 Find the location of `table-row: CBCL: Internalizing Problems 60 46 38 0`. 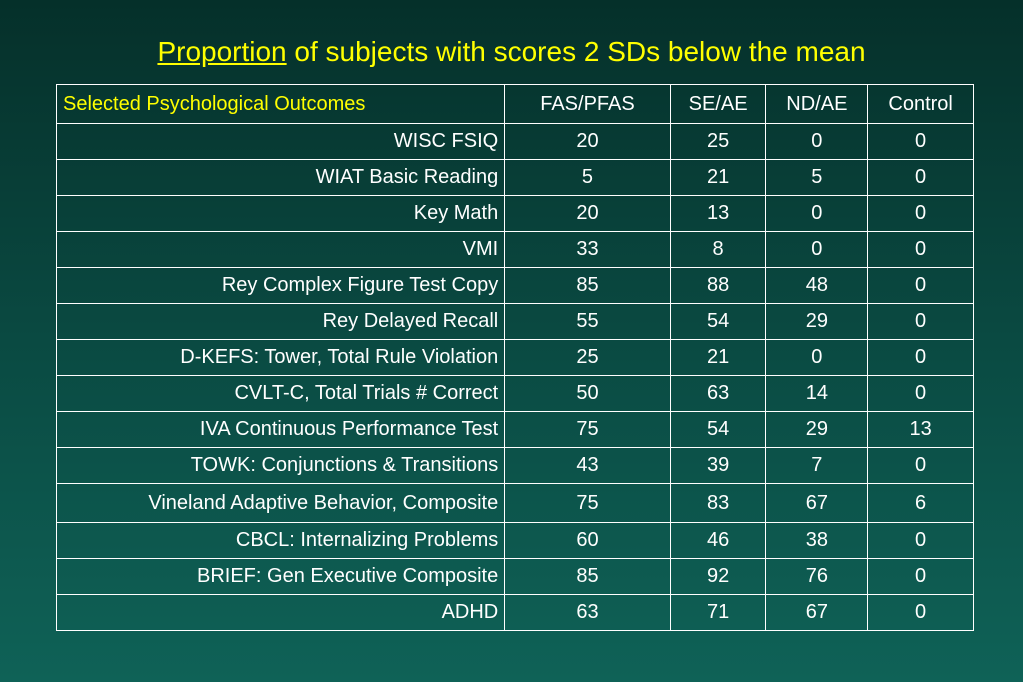

table-row: CBCL: Internalizing Problems 60 46 38 0 is located at coordinates (514, 540).